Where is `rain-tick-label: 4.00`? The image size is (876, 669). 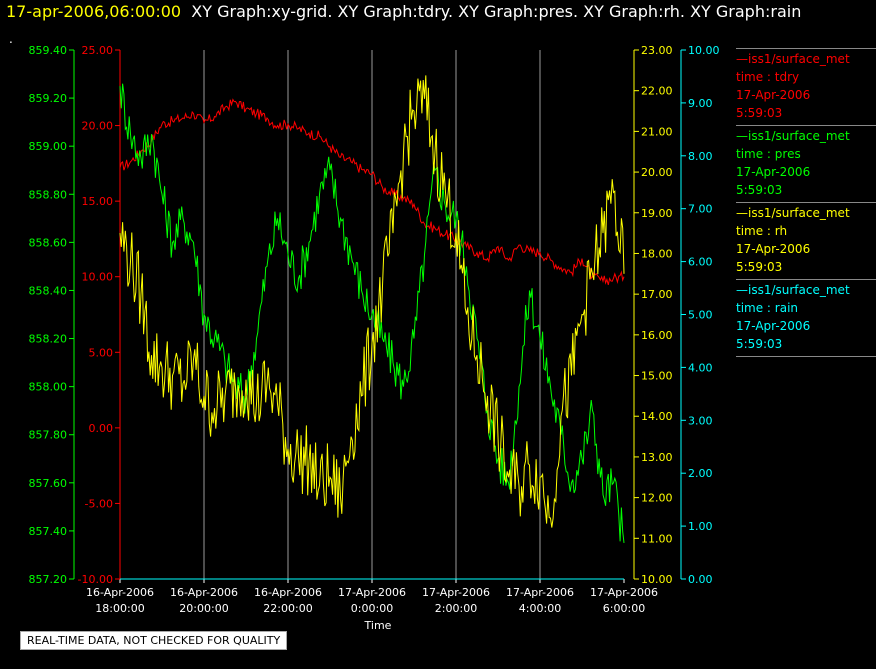 rain-tick-label: 4.00 is located at coordinates (700, 367).